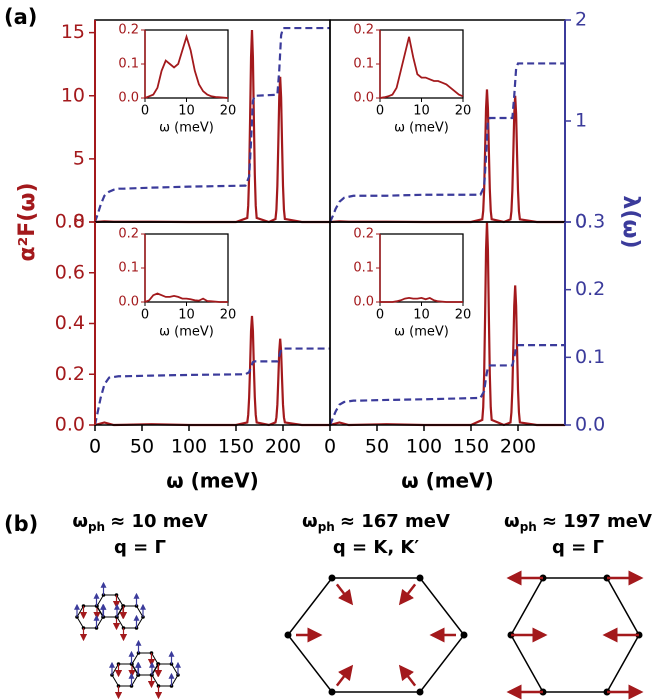 This screenshot has width=653, height=700. I want to click on mode-energy-value: ≈ 197 meV, so click(597, 521).